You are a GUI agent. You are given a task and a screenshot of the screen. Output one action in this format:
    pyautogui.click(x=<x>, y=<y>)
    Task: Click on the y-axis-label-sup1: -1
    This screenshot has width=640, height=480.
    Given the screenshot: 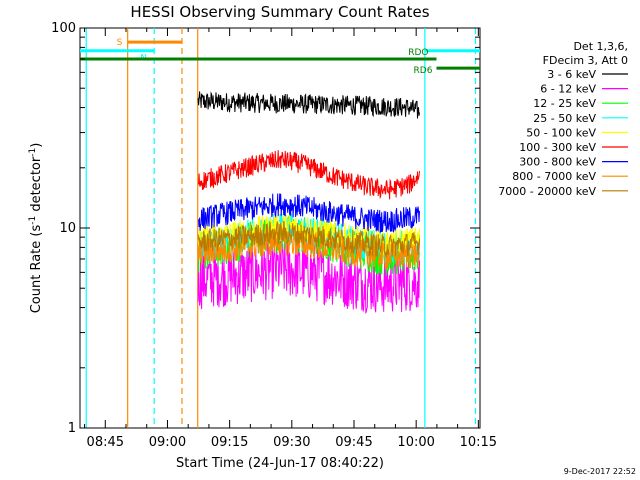 What is the action you would take?
    pyautogui.click(x=33, y=220)
    